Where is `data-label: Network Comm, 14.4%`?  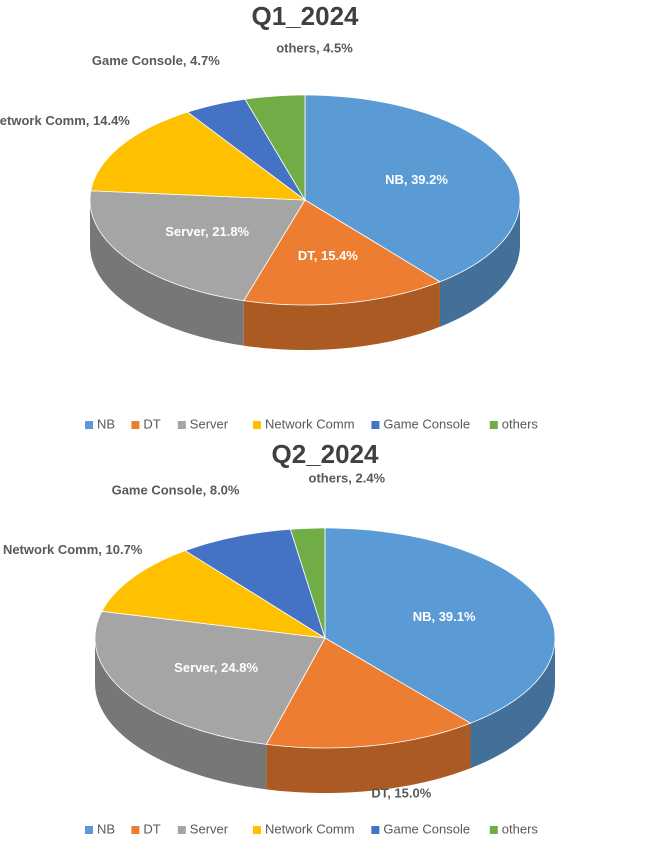
data-label: Network Comm, 14.4% is located at coordinates (65, 120).